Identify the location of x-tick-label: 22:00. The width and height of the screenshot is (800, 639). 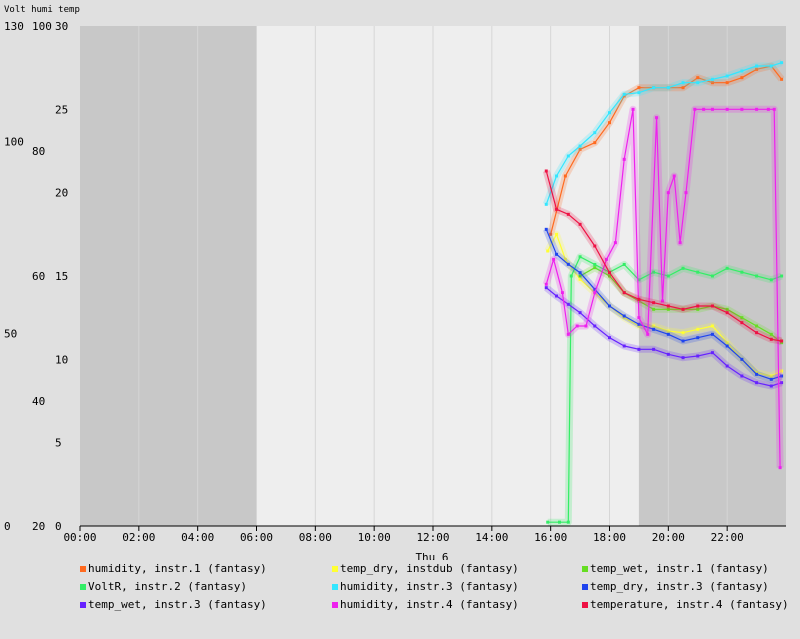
(727, 537).